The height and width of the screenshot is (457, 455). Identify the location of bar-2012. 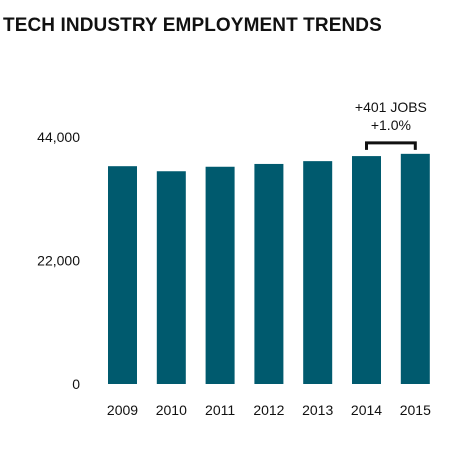
(269, 273).